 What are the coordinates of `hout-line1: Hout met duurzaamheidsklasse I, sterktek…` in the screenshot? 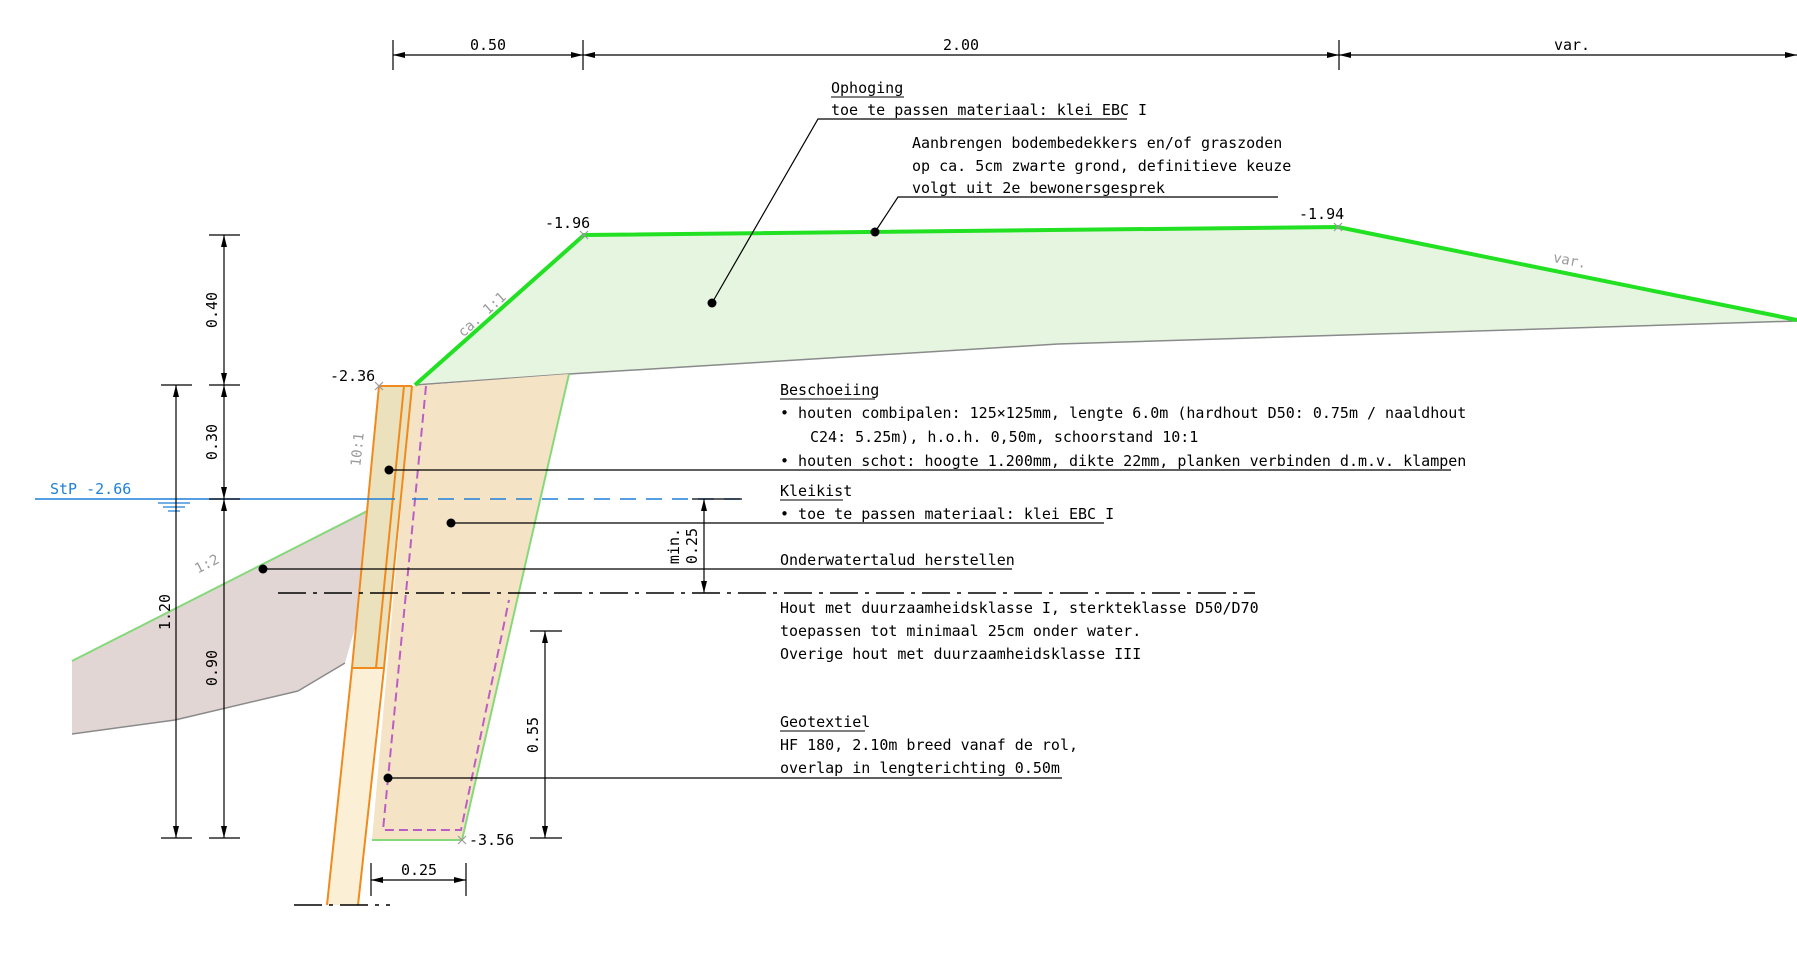 It's located at (1019, 608).